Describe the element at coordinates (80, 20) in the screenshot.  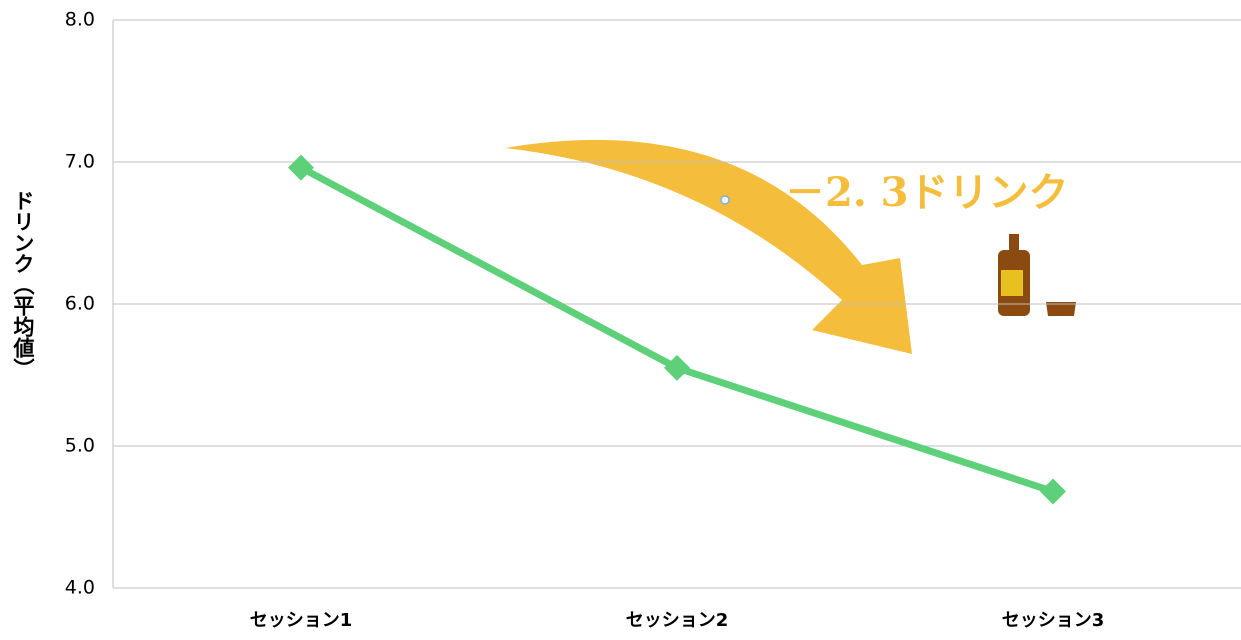
I see `y-tick-label: 8.0` at that location.